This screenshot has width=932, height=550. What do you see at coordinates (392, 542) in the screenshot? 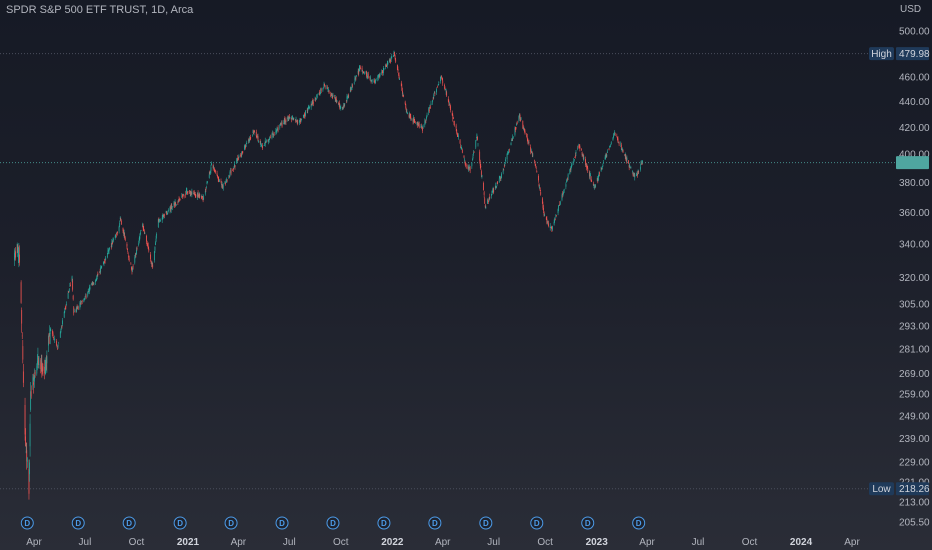
I see `time-tick-label: 2022` at bounding box center [392, 542].